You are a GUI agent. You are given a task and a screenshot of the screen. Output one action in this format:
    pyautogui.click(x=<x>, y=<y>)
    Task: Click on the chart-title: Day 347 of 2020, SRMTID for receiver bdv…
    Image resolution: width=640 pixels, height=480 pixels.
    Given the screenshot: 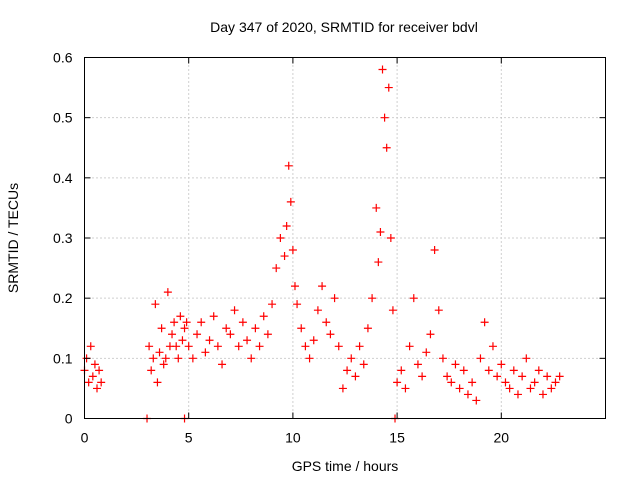 What is the action you would take?
    pyautogui.click(x=344, y=27)
    